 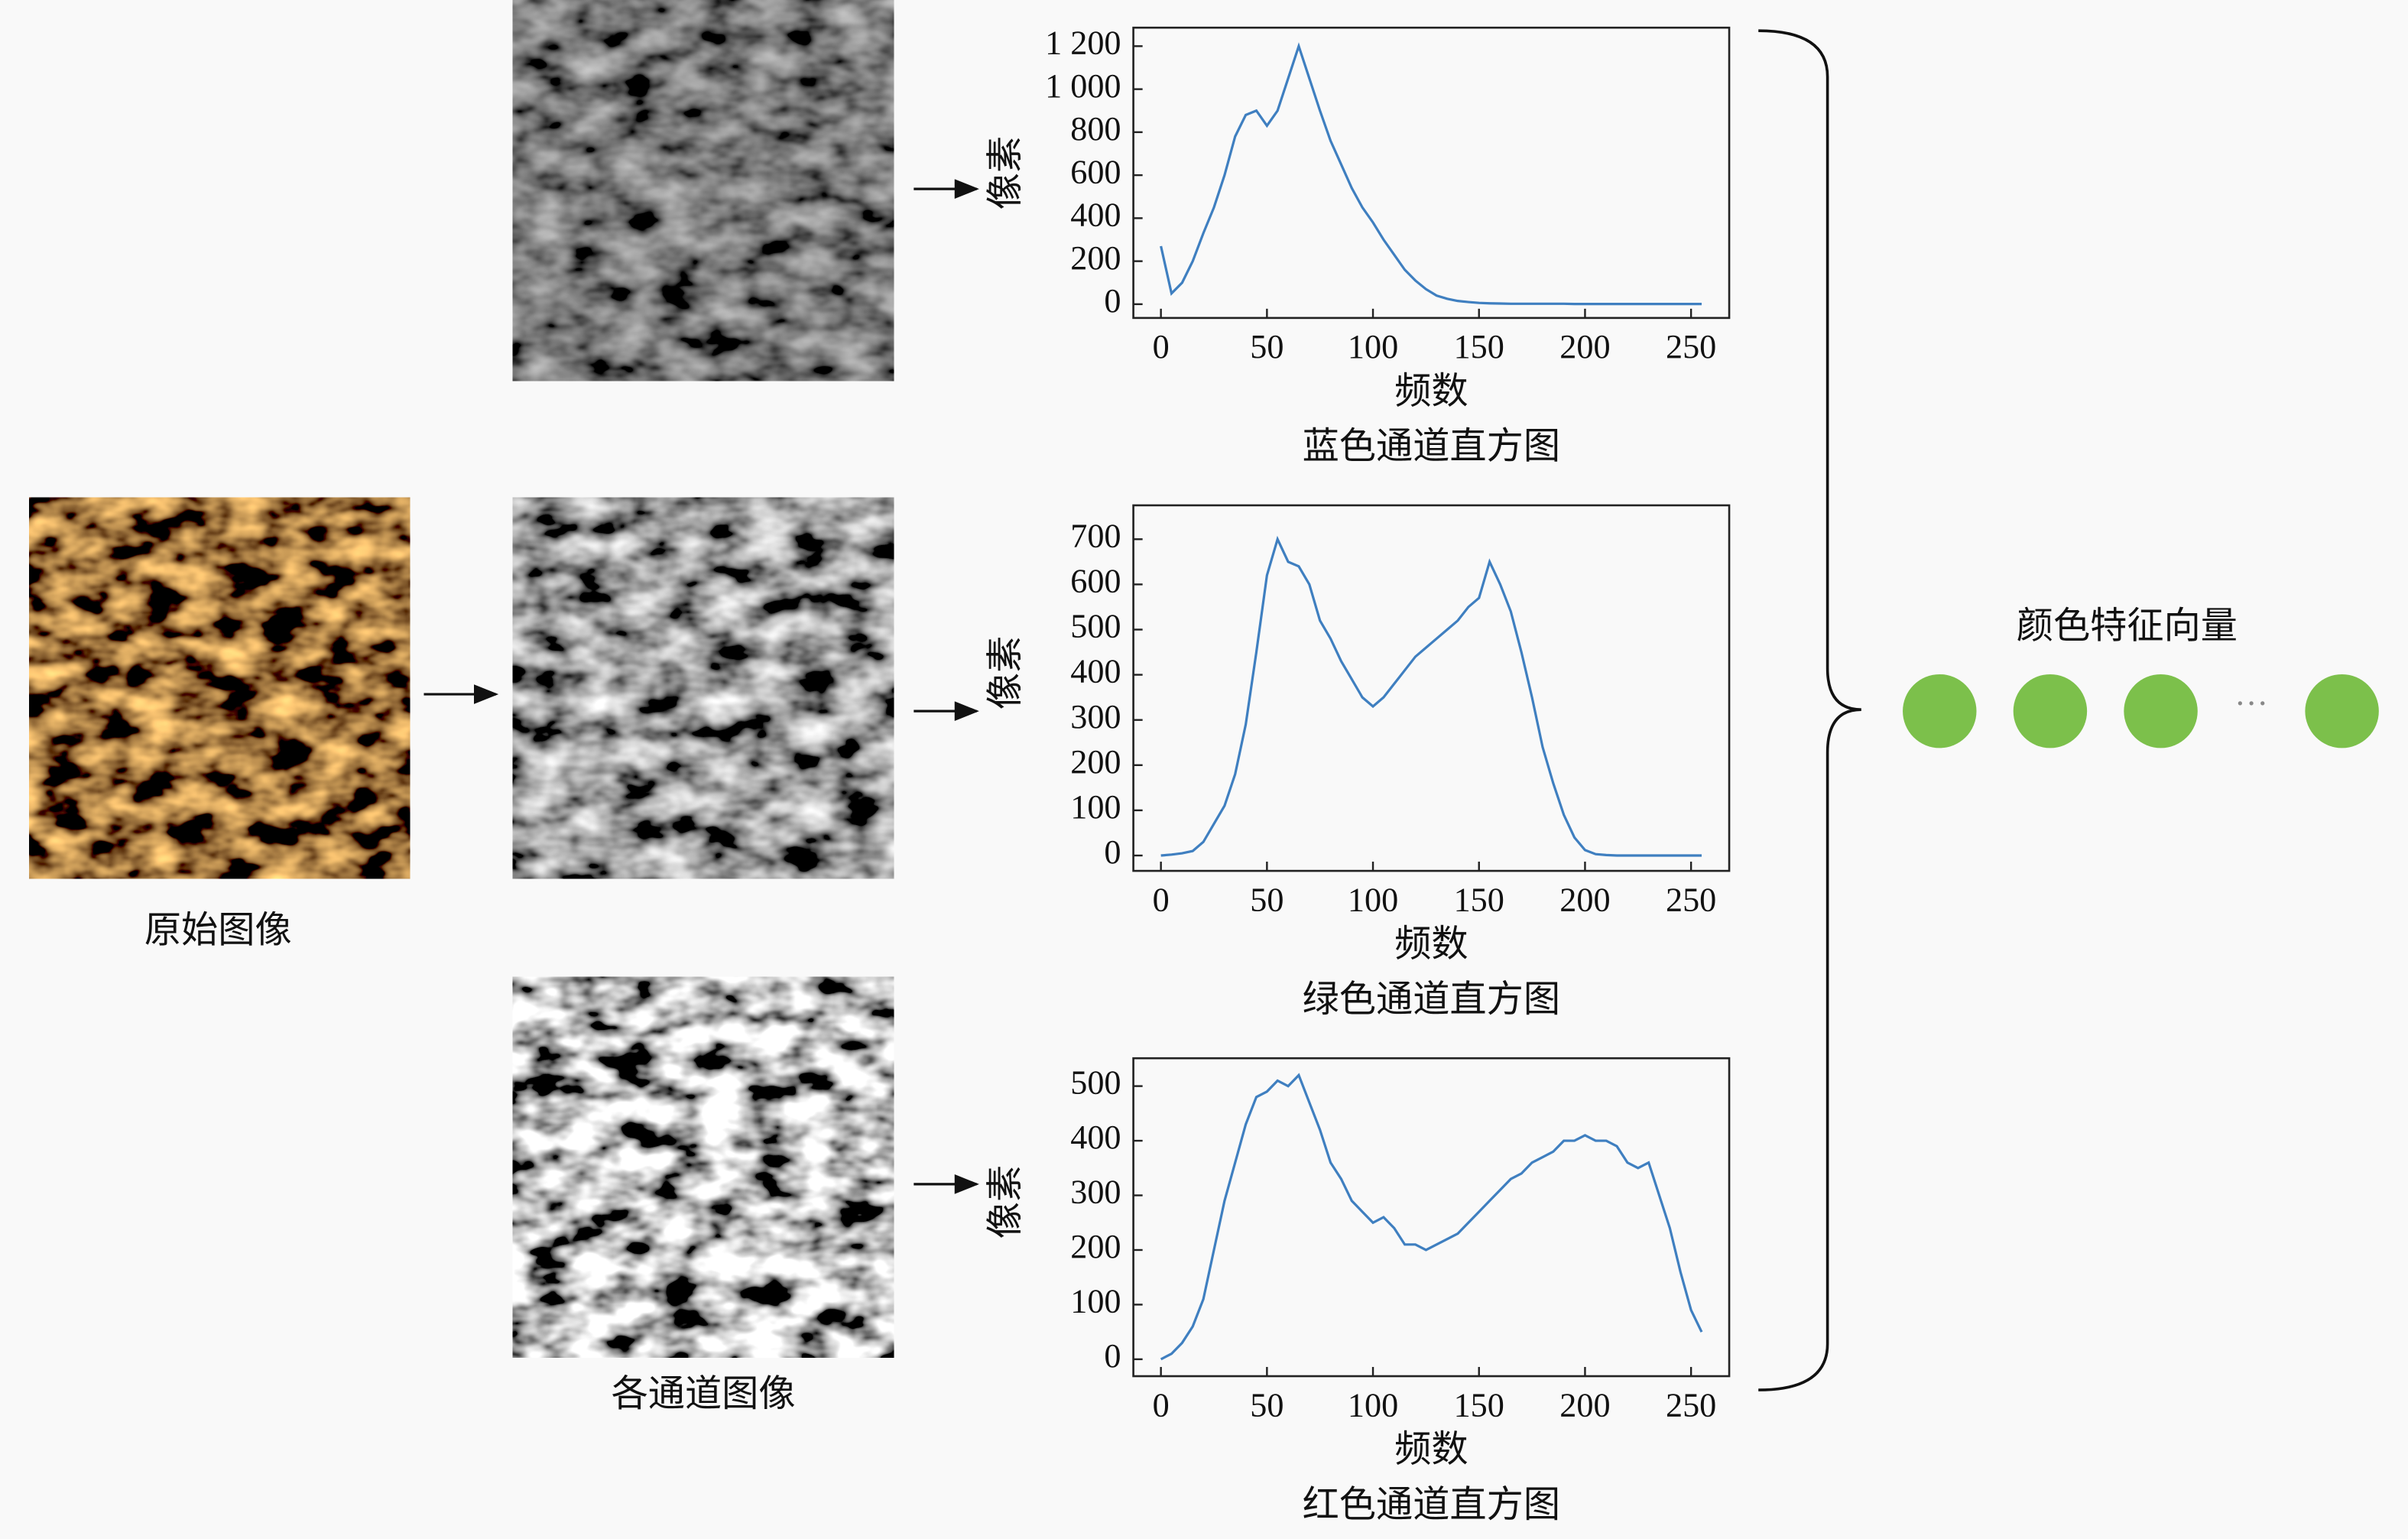 What do you see at coordinates (1432, 447) in the screenshot?
I see `chart-title: 蓝色通道直方图` at bounding box center [1432, 447].